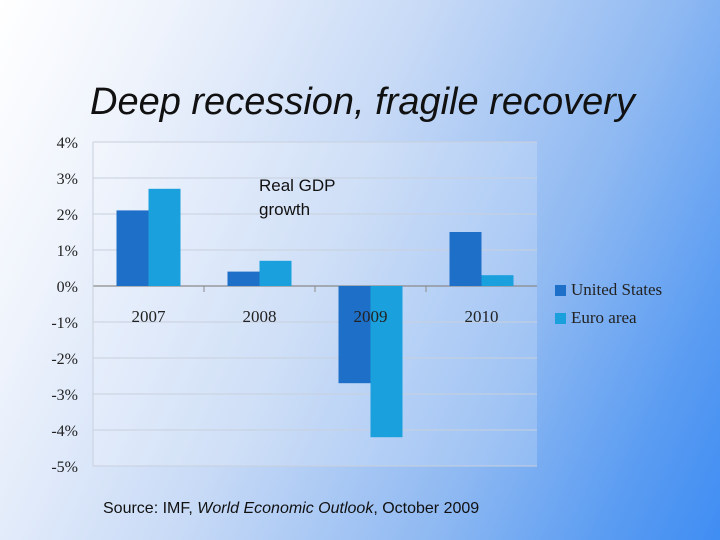 Image resolution: width=720 pixels, height=540 pixels. Describe the element at coordinates (285, 508) in the screenshot. I see `source-publication: World Economic Outlook` at that location.